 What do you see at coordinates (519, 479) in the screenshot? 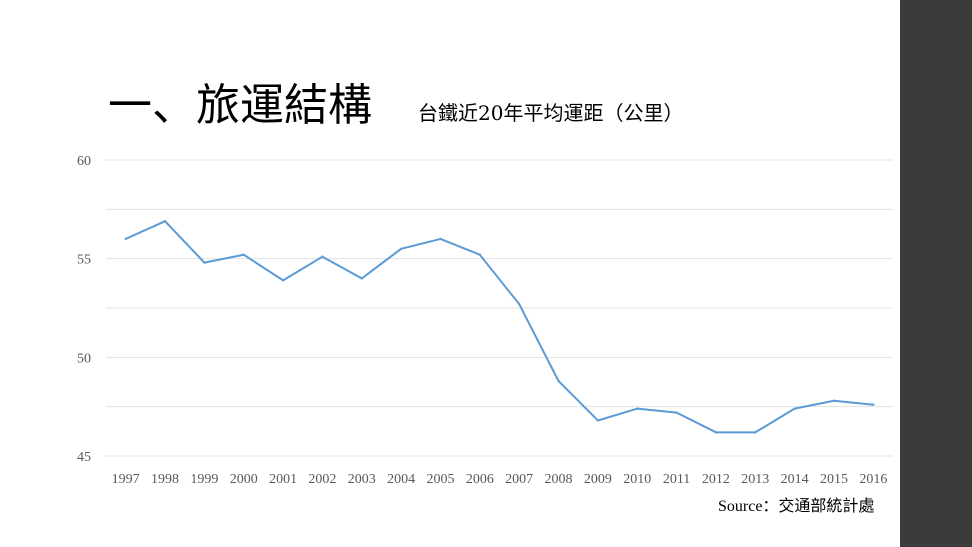
I see `x-tick-label: 2007` at bounding box center [519, 479].